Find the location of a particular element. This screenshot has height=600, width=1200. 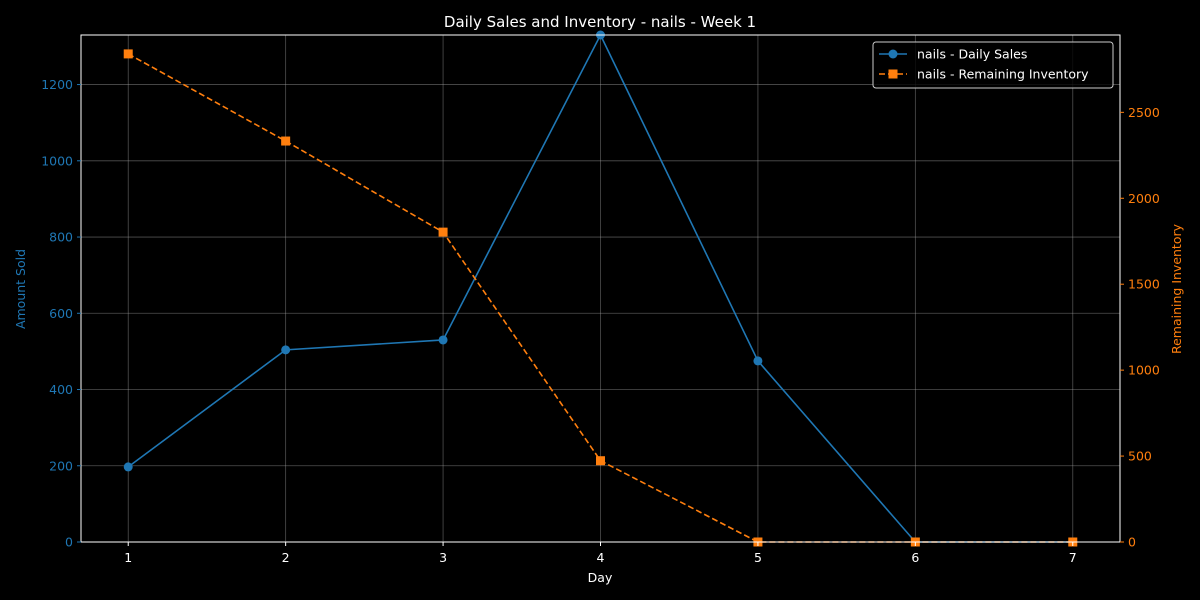

x-tick-label: 6 is located at coordinates (915, 557).